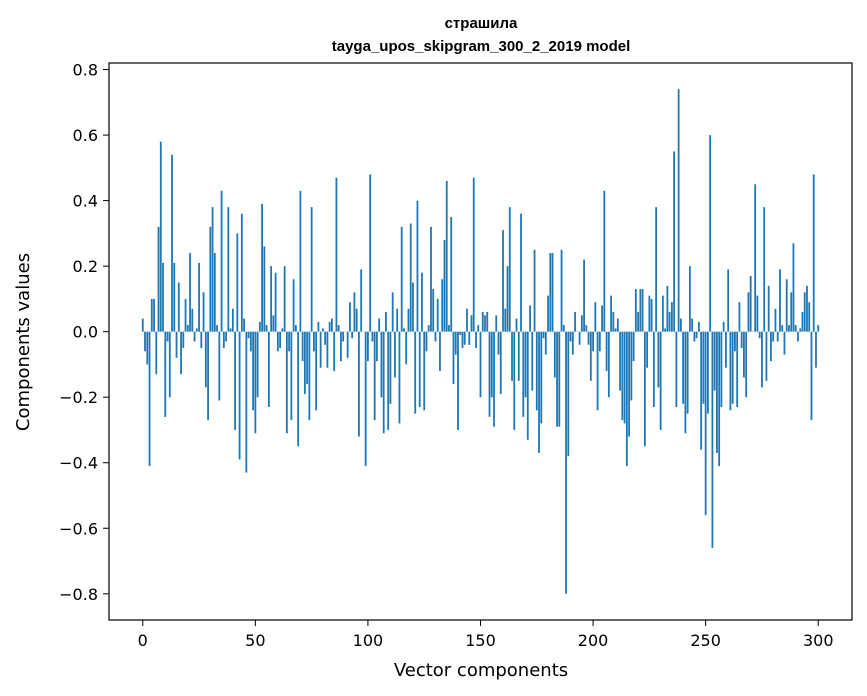 The width and height of the screenshot is (867, 696). What do you see at coordinates (480, 640) in the screenshot?
I see `x-tick-label: 150` at bounding box center [480, 640].